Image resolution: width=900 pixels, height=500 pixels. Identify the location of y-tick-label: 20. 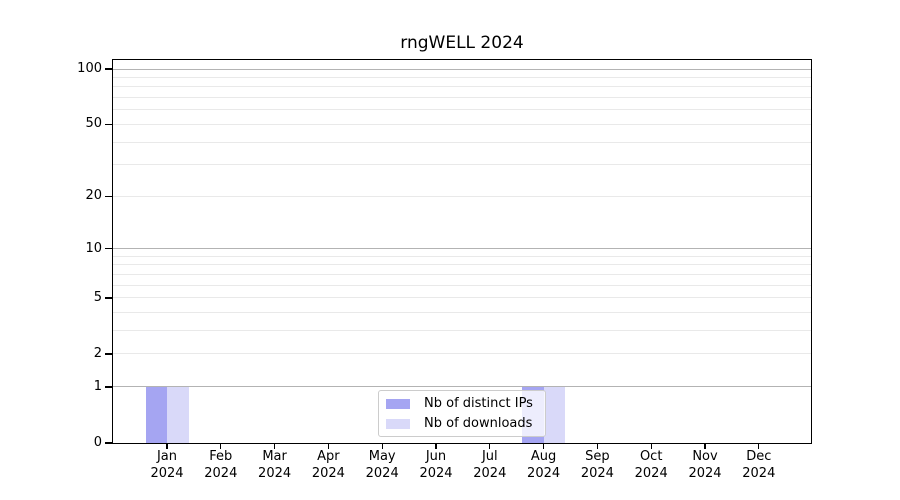
(93, 196).